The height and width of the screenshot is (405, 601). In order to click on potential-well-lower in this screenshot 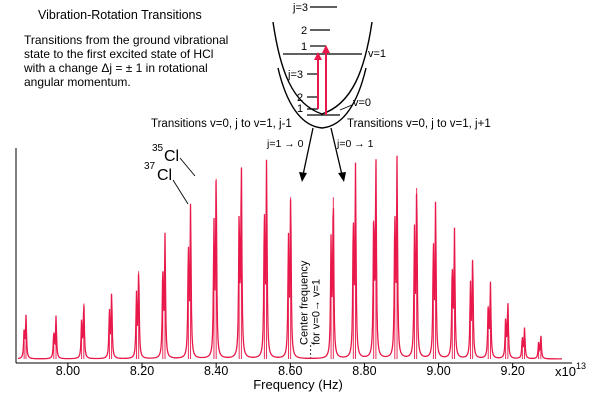, I will do `click(322, 98)`.